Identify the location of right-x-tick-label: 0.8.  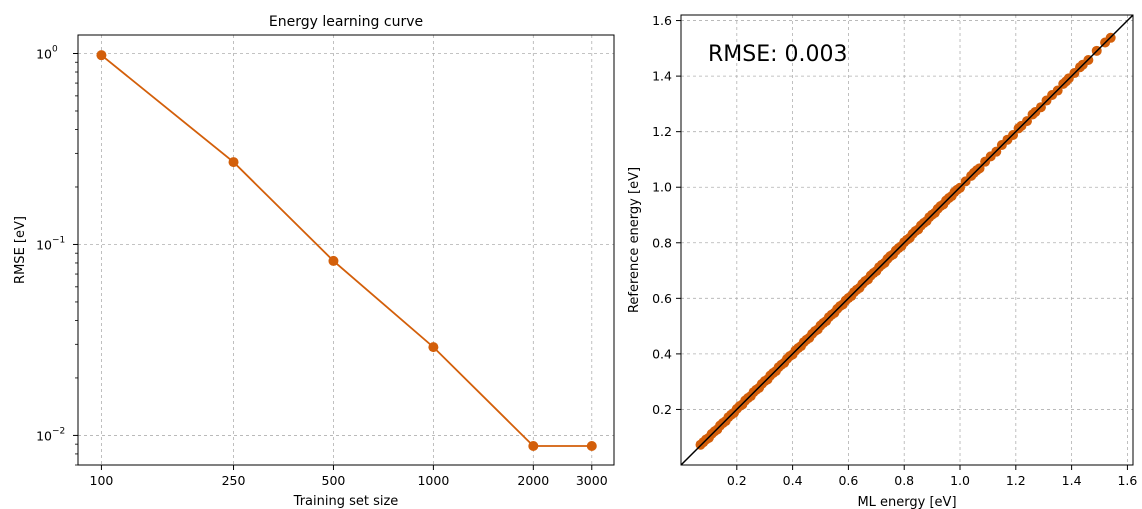
(904, 480).